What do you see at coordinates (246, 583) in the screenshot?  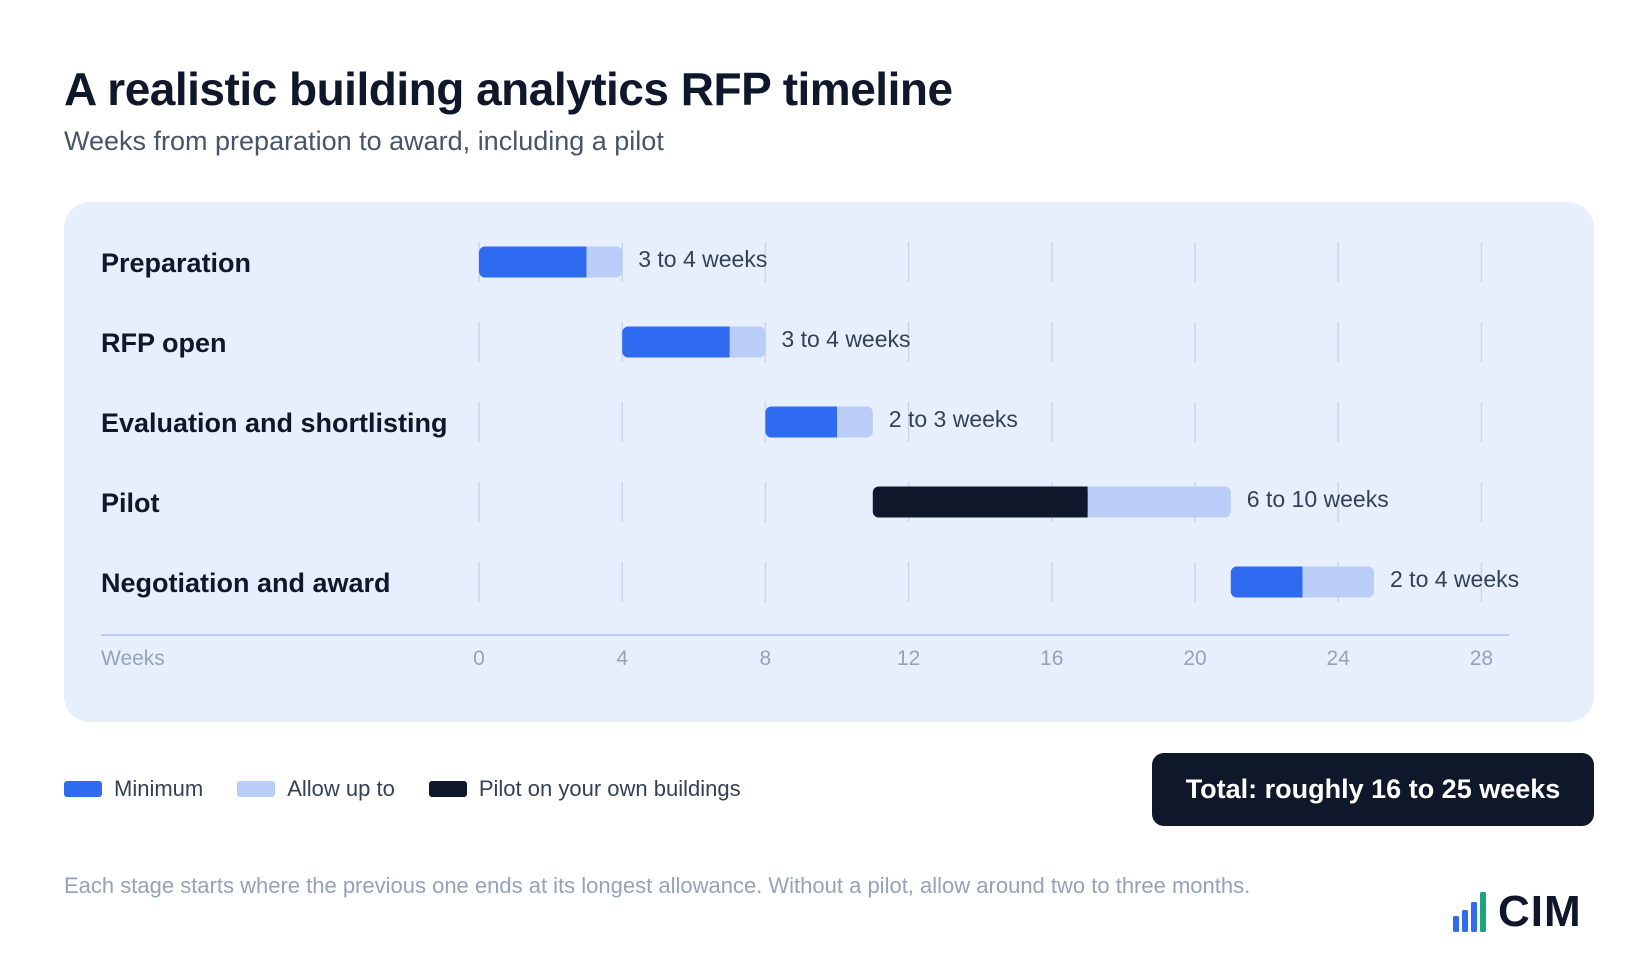 I see `row-label: Negotiation and award` at bounding box center [246, 583].